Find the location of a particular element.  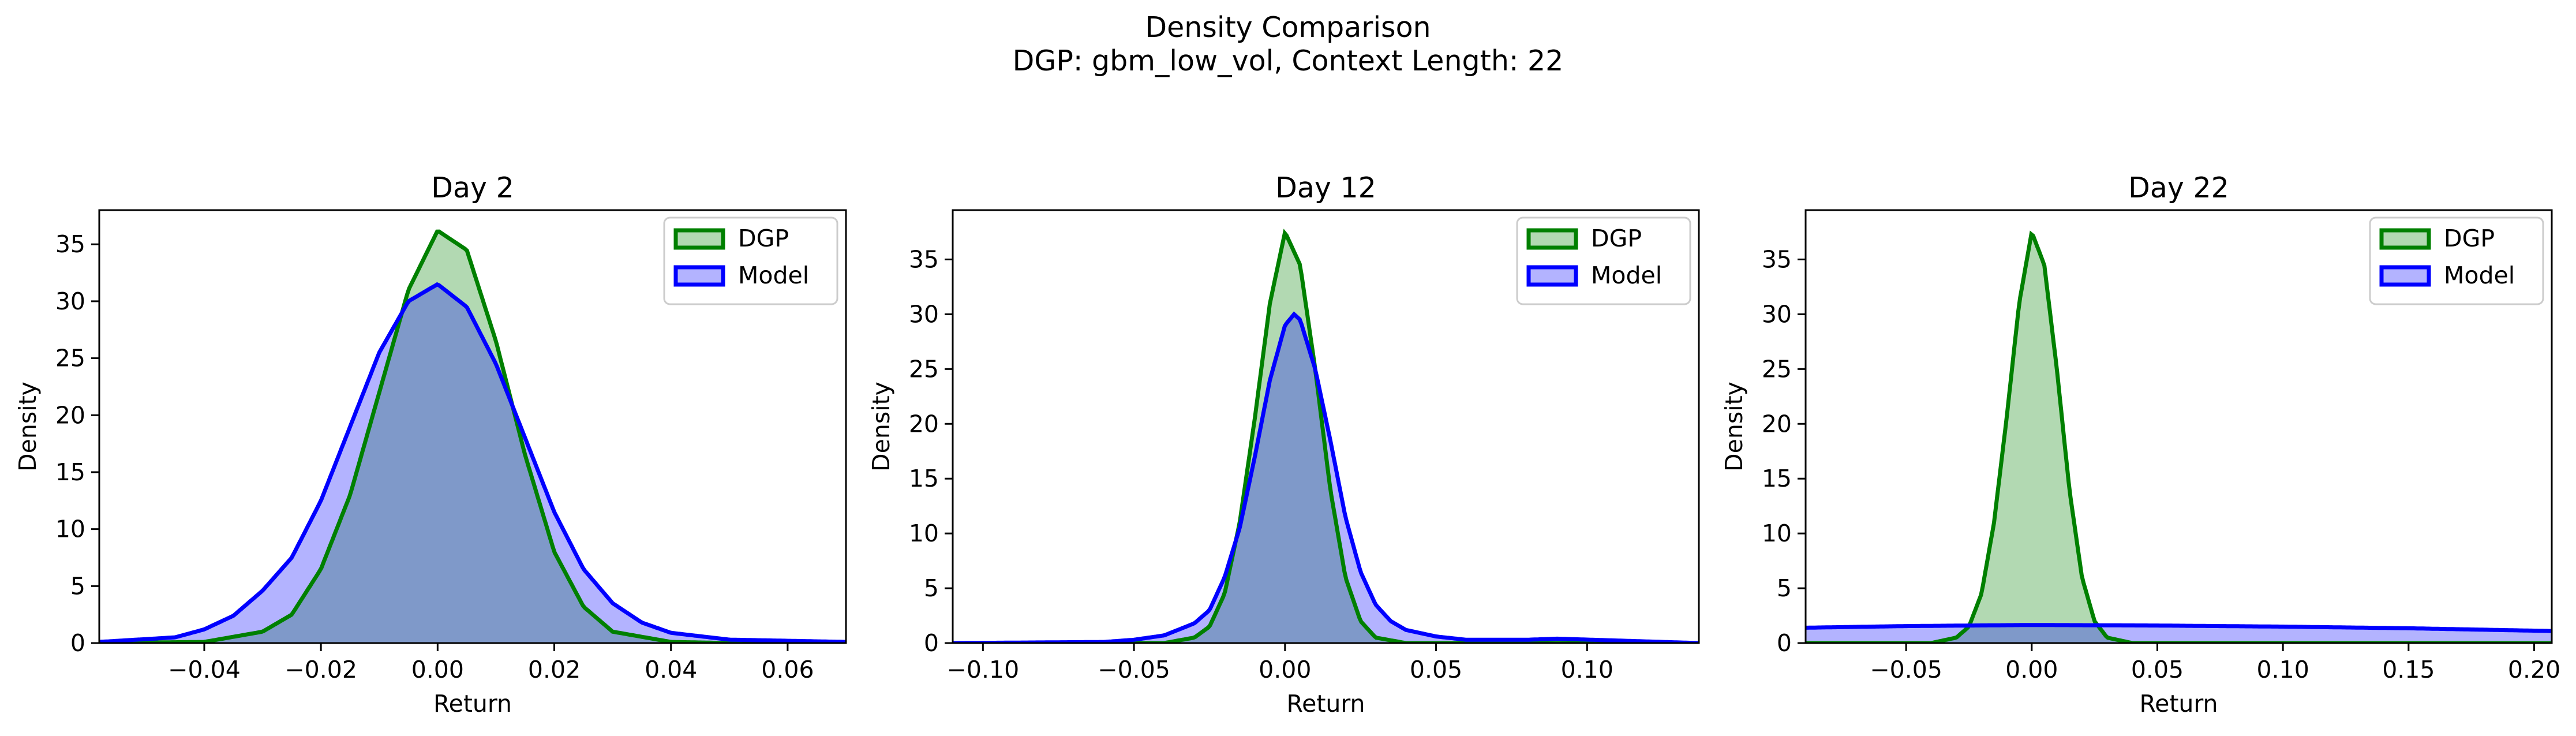

x-tick-label: −0.10 is located at coordinates (983, 669).